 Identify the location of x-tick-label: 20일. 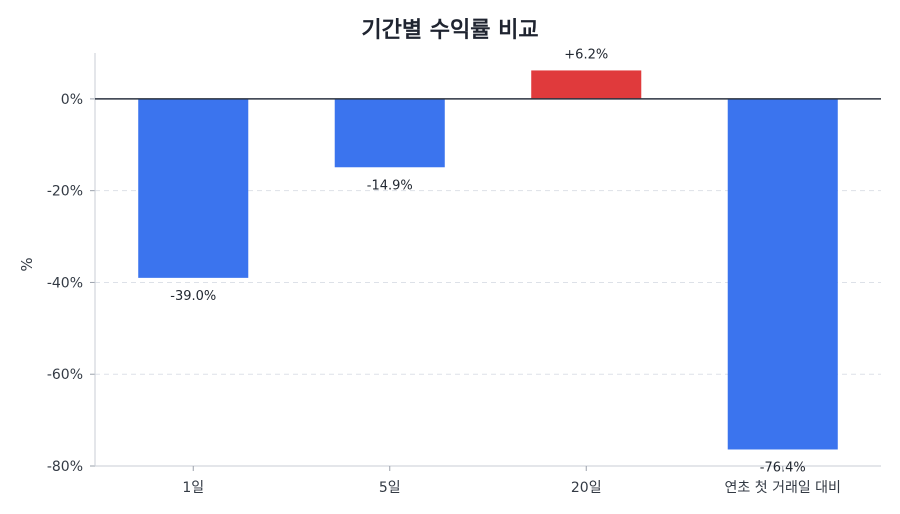
(586, 488).